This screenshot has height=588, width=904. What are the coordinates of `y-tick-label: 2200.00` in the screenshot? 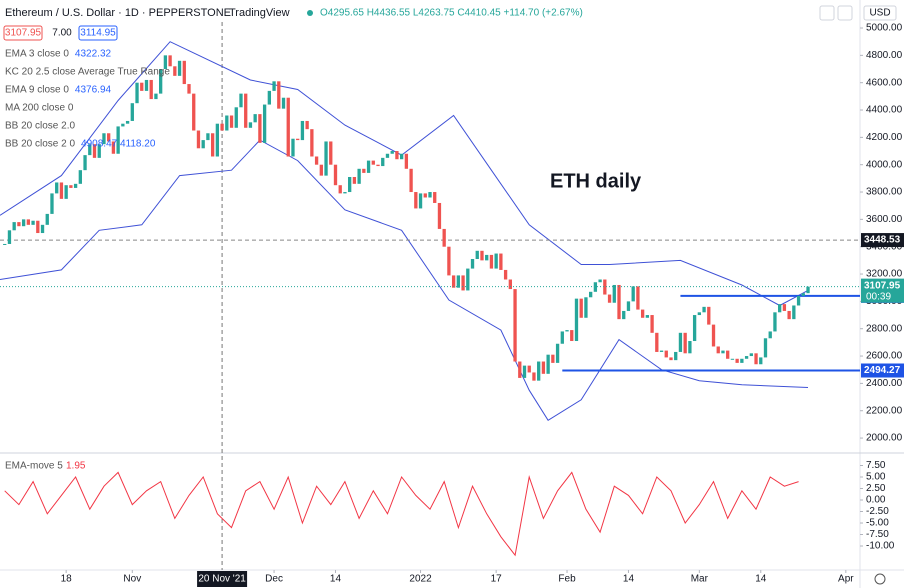 It's located at (884, 410).